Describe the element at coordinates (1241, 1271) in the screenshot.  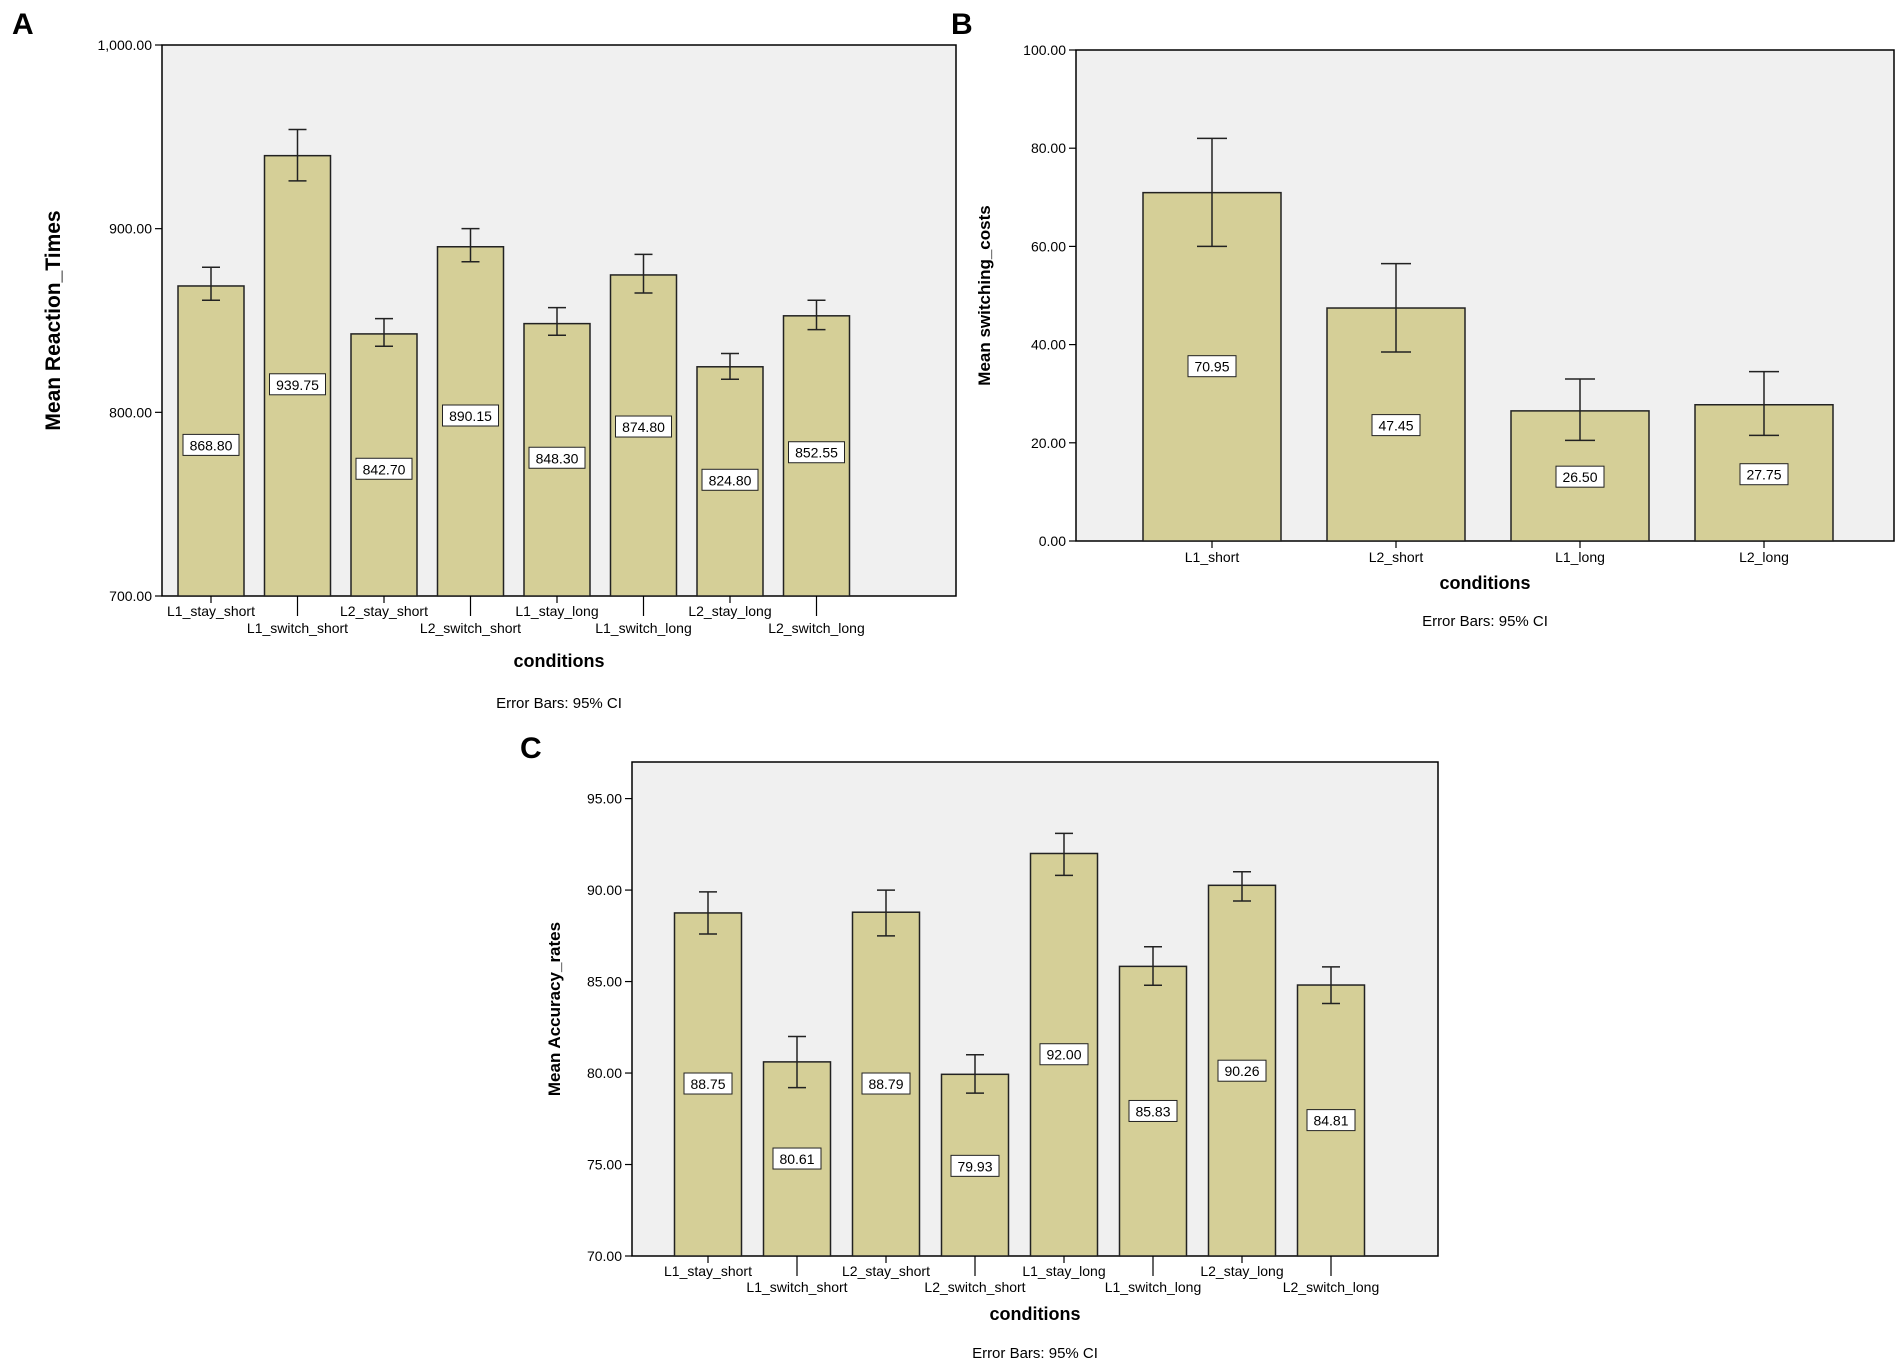
I see `x-tick-label-c: L2_stay_long` at that location.